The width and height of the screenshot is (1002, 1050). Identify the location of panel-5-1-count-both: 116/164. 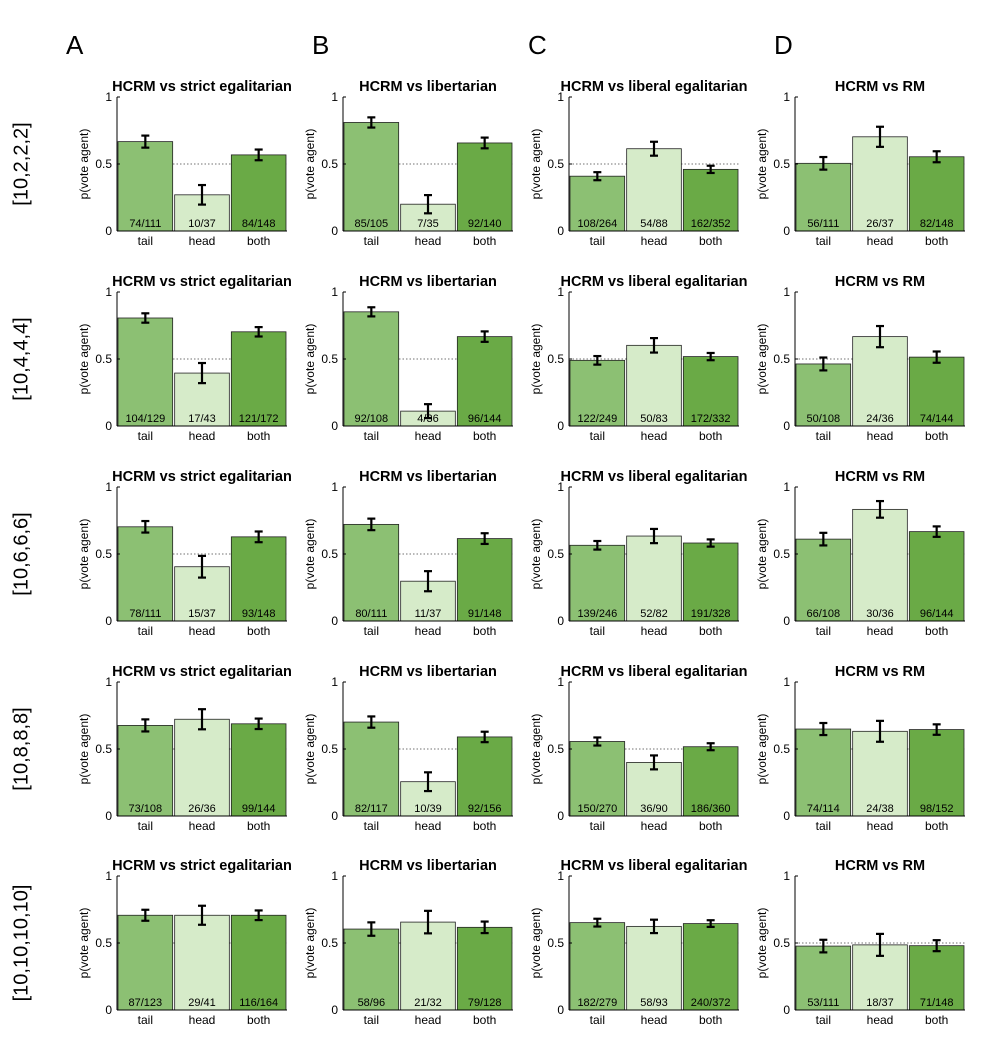
(258, 1003).